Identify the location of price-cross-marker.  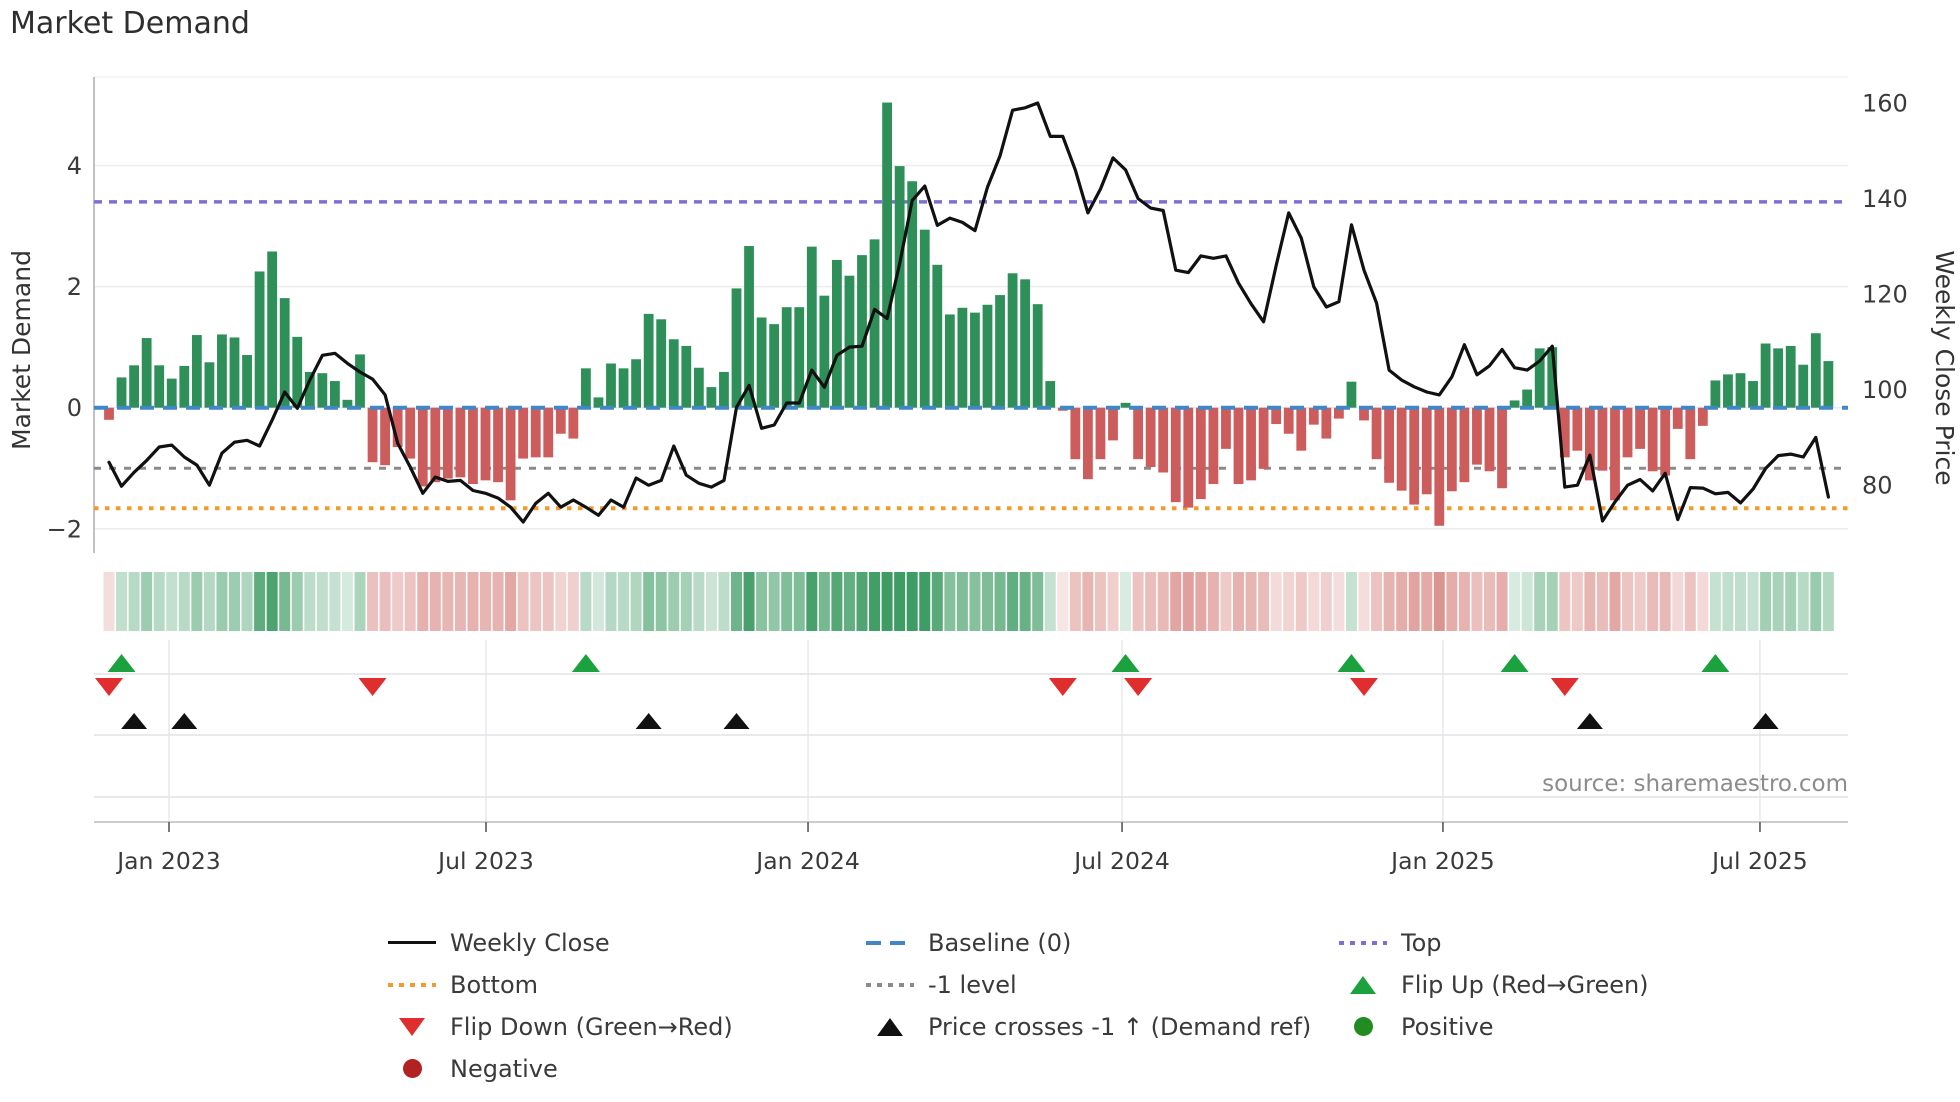
(134, 721).